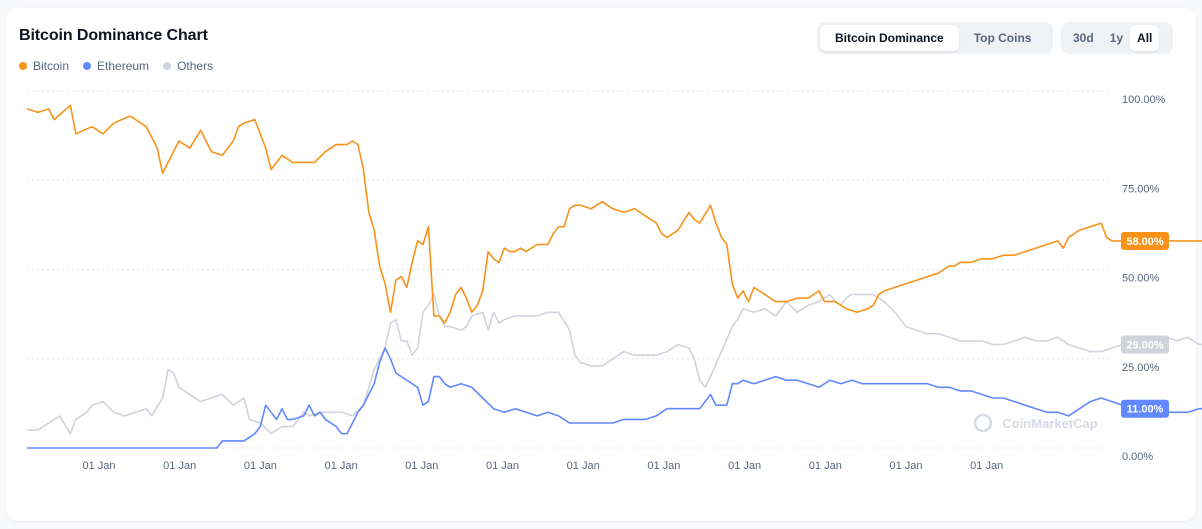  What do you see at coordinates (23, 66) in the screenshot?
I see `legend-dot-bitcoin` at bounding box center [23, 66].